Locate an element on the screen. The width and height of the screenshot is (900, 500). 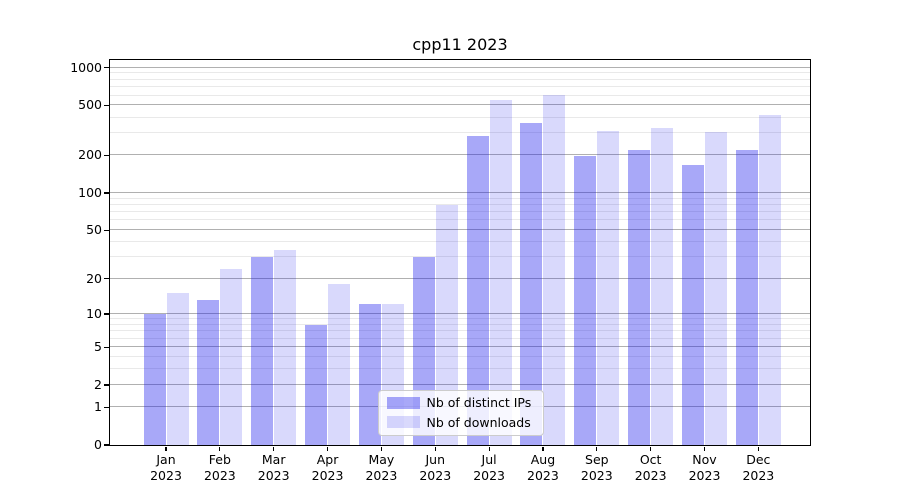
bar-distinct-ips-mar is located at coordinates (262, 350).